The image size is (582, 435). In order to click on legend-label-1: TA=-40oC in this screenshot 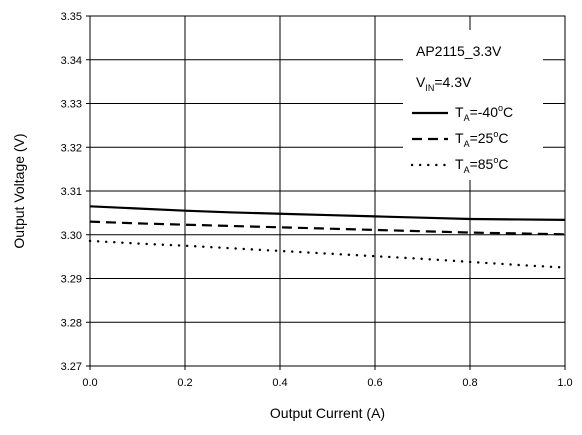, I will do `click(484, 113)`.